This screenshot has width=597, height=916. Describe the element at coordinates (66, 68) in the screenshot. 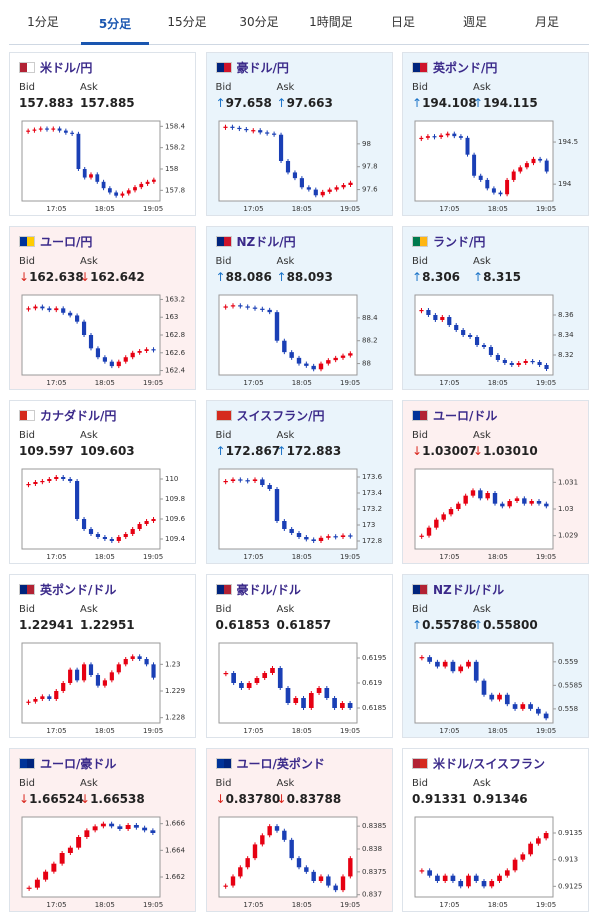

I see `pair-name: 米ドル/円` at that location.